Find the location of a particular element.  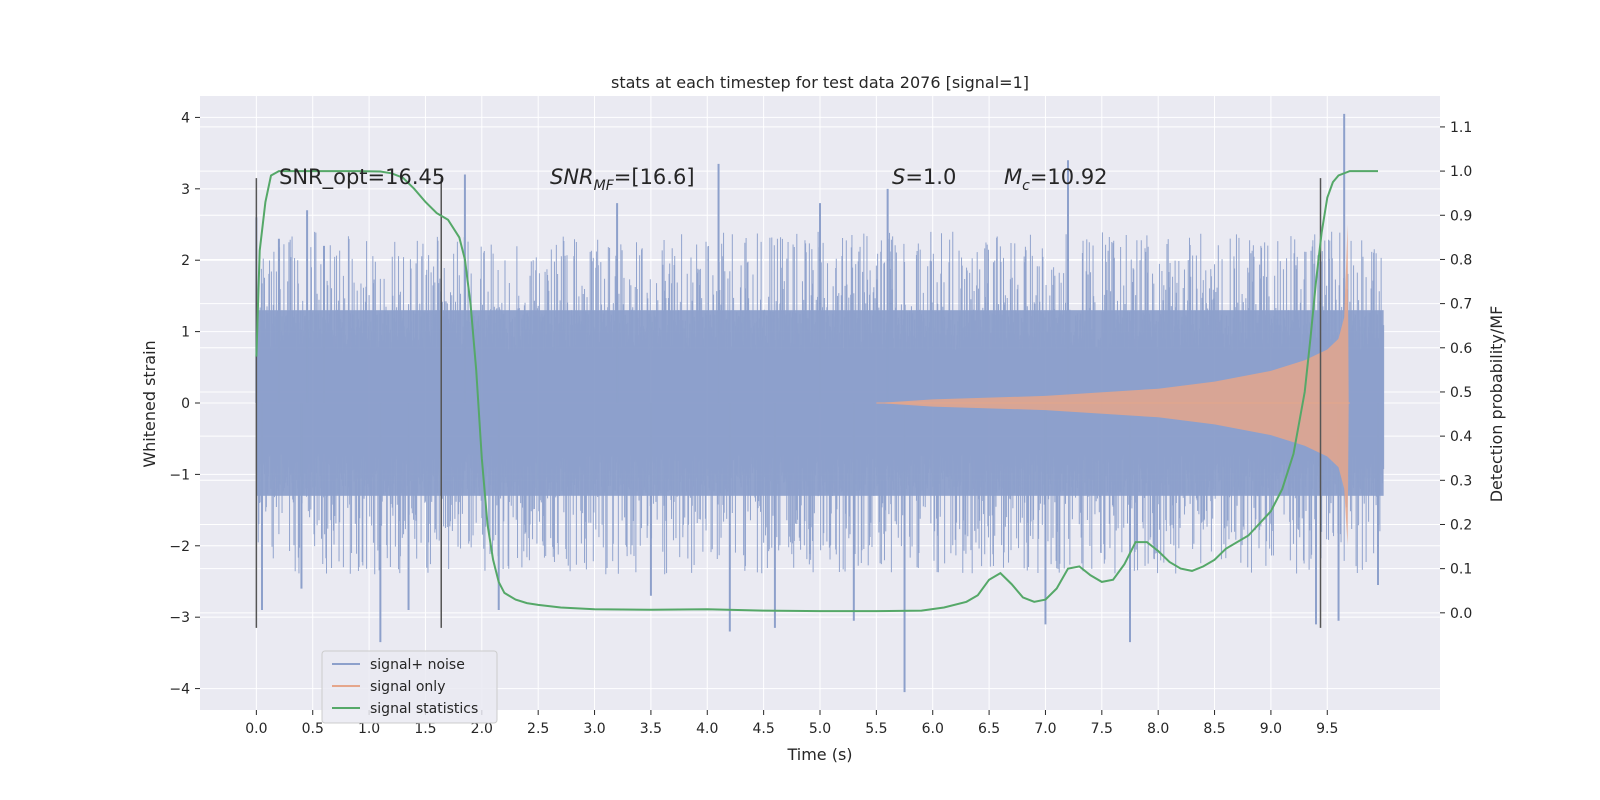

y-tick-label: 1 is located at coordinates (185, 333).